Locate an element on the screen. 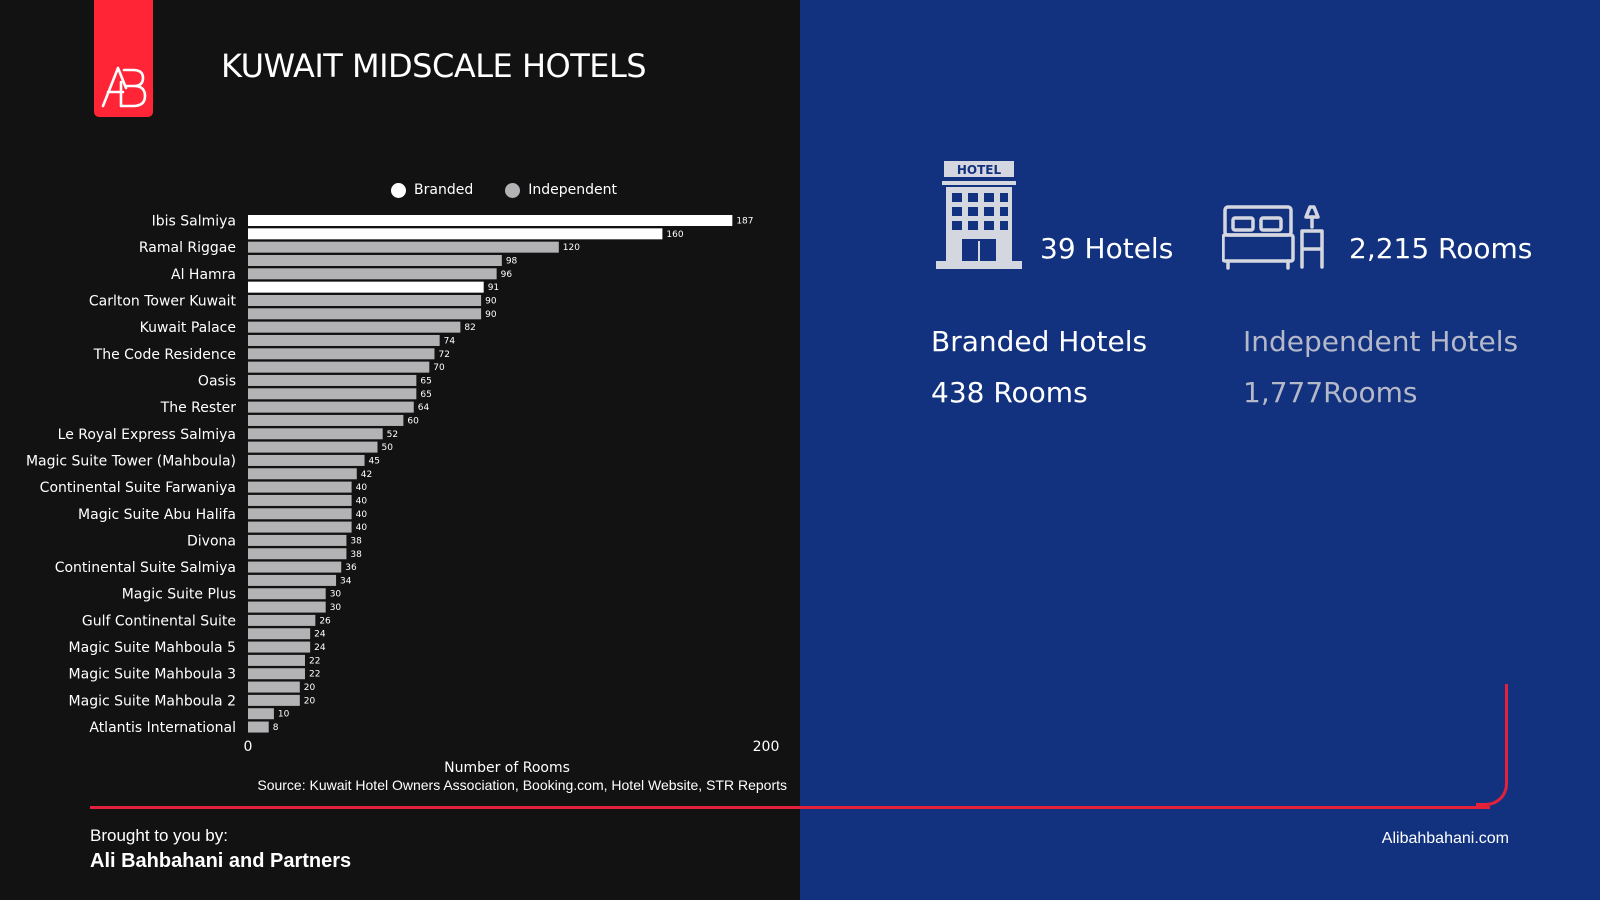  data-label: 50 is located at coordinates (388, 448).